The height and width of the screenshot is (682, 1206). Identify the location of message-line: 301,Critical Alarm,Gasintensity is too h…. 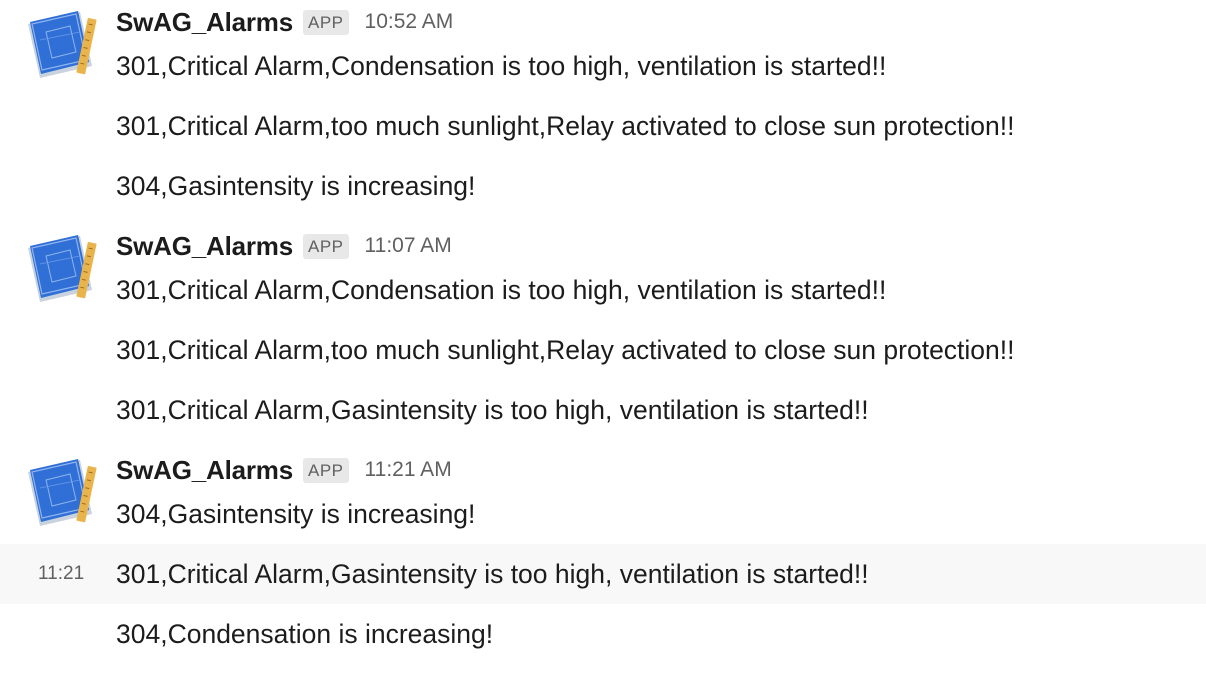
(603, 410).